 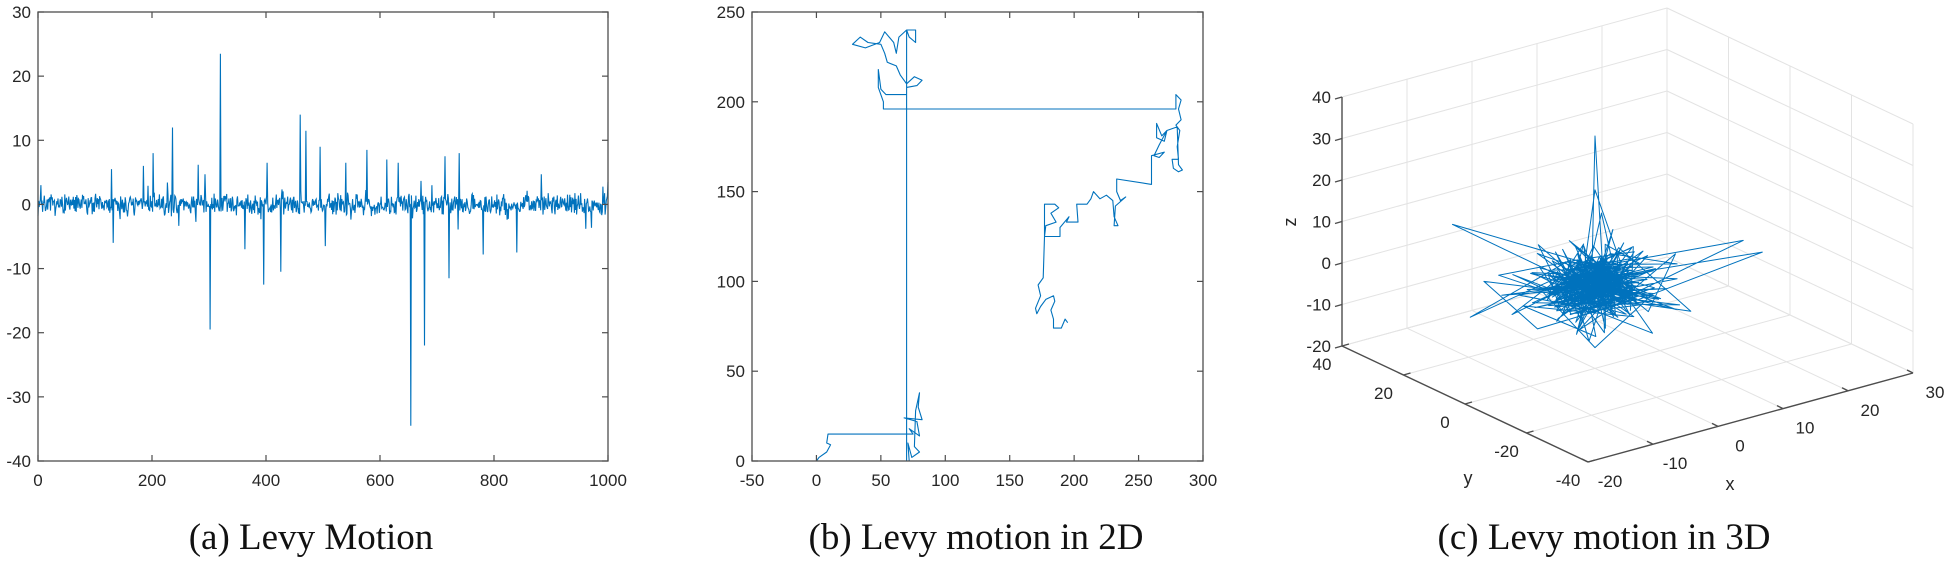 What do you see at coordinates (1203, 480) in the screenshot?
I see `x-tick-label: 300` at bounding box center [1203, 480].